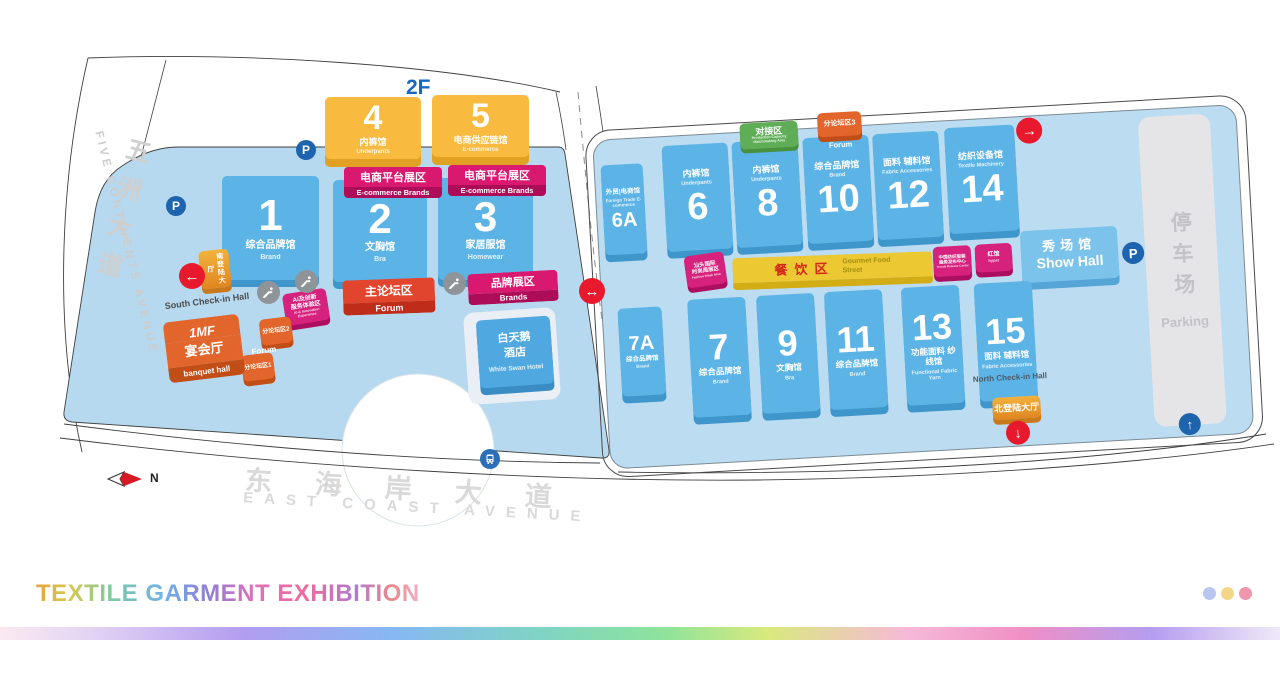 The width and height of the screenshot is (1280, 694). I want to click on hall-number: 6, so click(698, 207).